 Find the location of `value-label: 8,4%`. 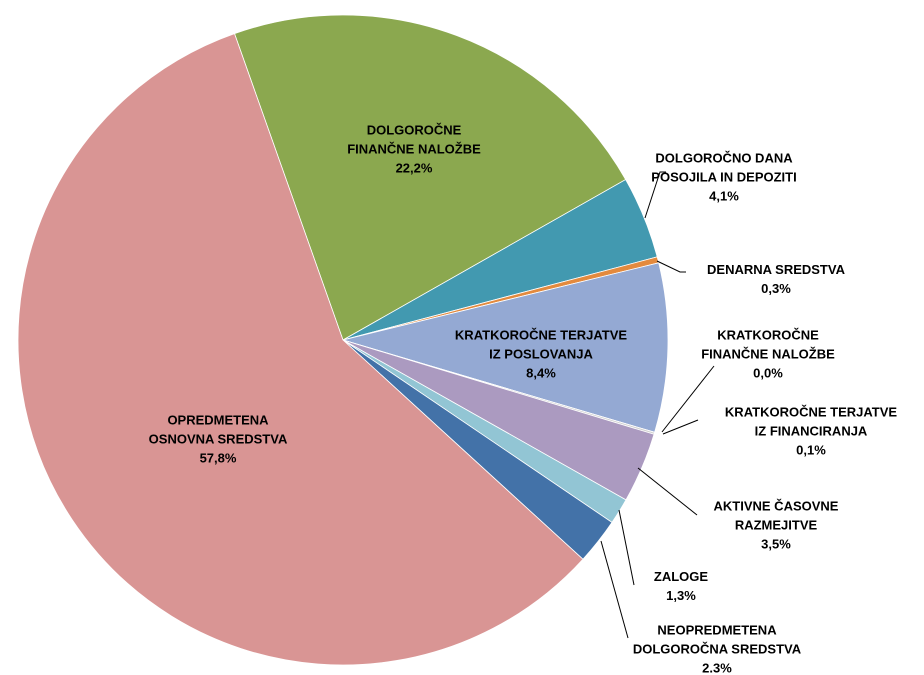

value-label: 8,4% is located at coordinates (541, 372).